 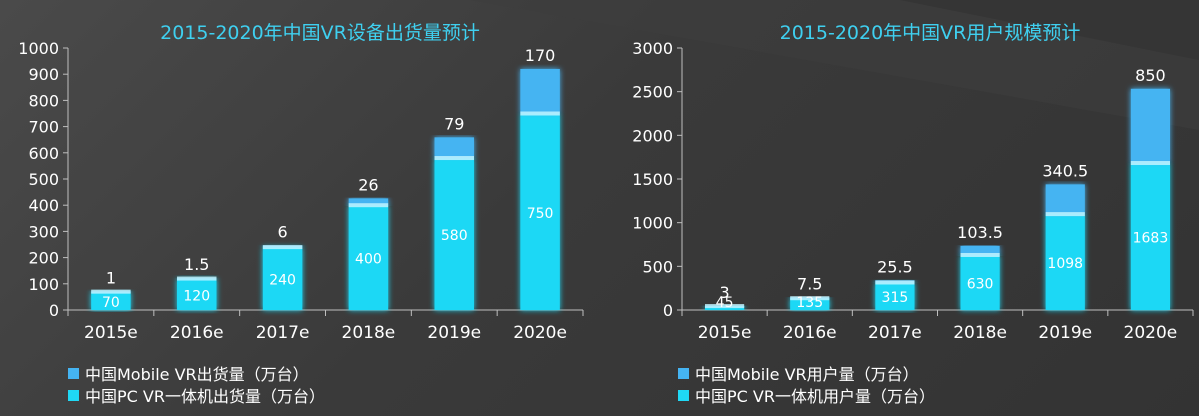 What do you see at coordinates (368, 184) in the screenshot?
I see `data-label-top: 26` at bounding box center [368, 184].